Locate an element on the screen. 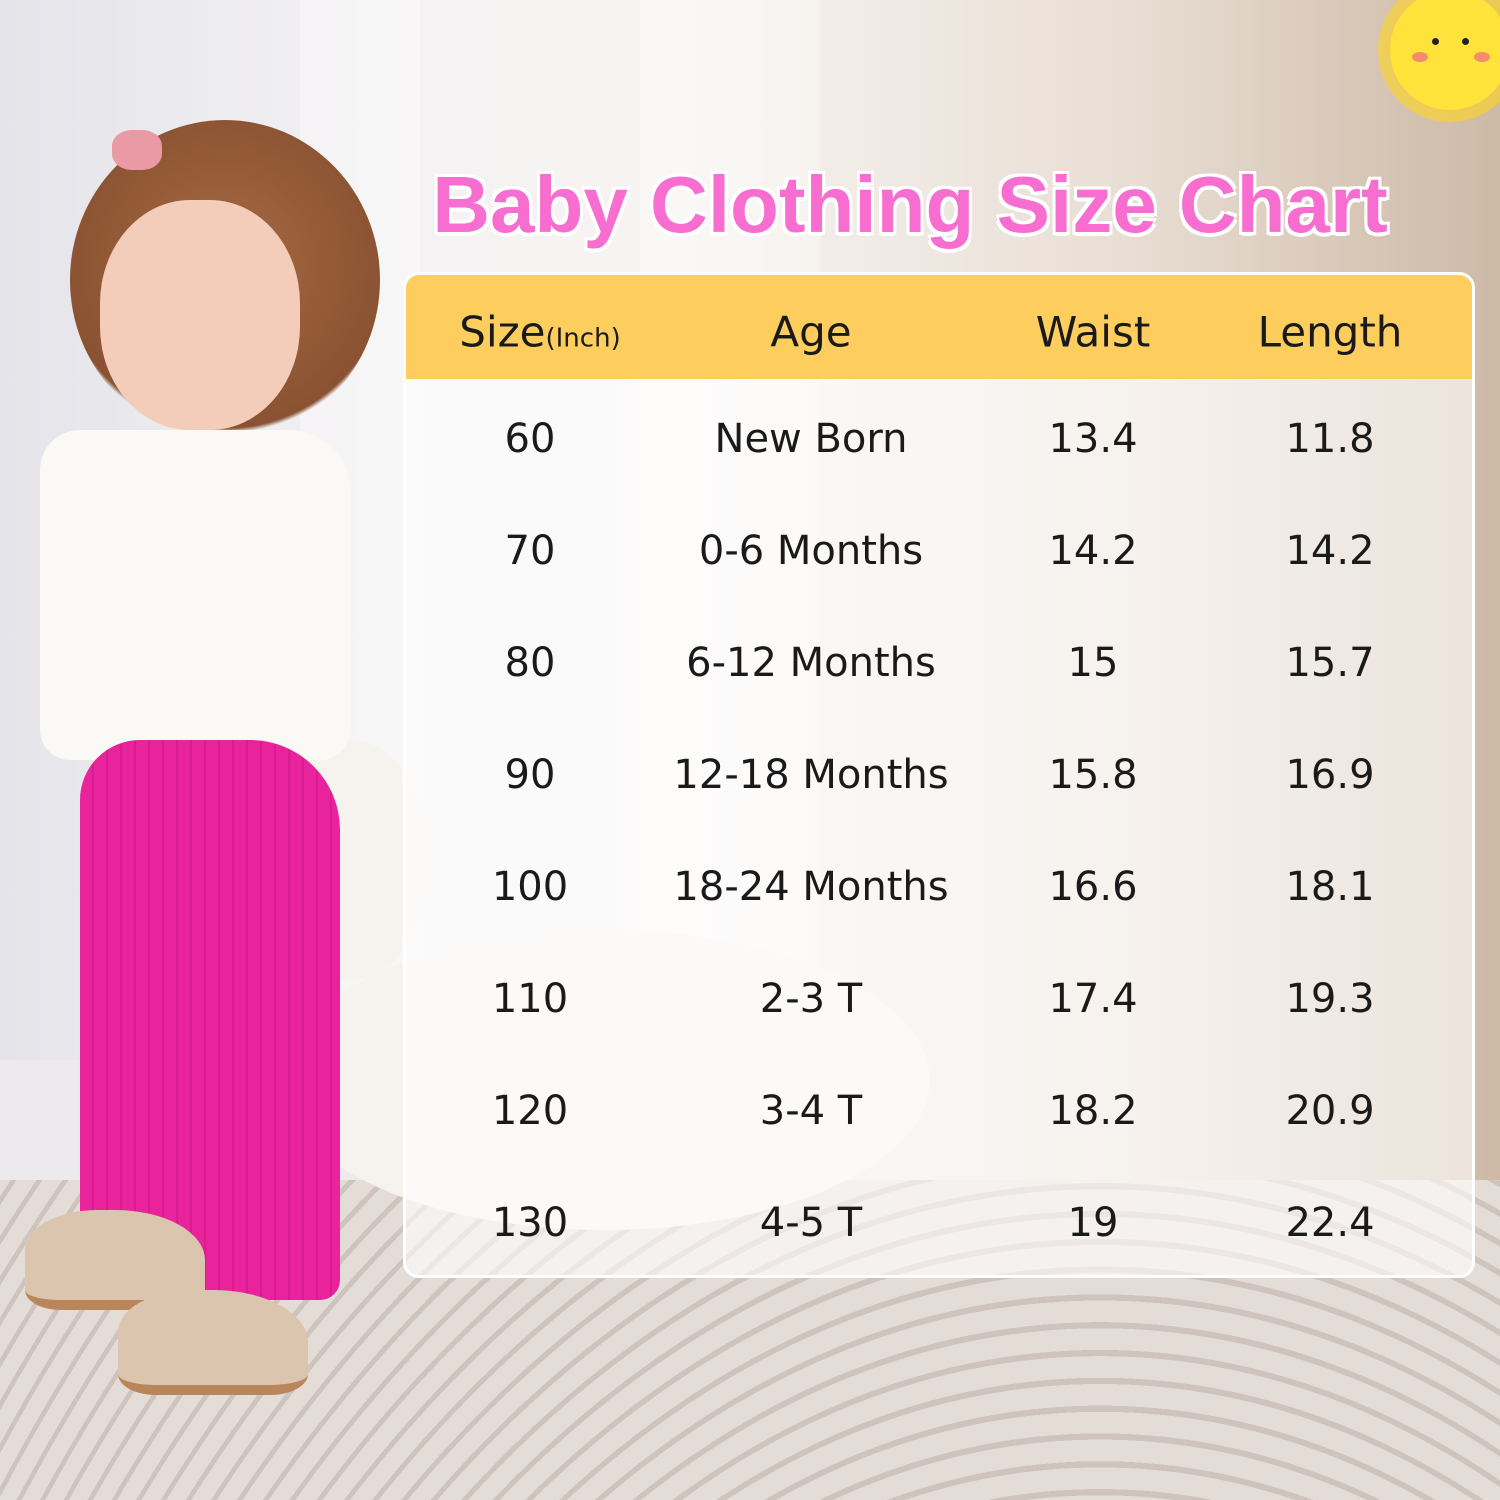  cell-size: 80 is located at coordinates (530, 663).